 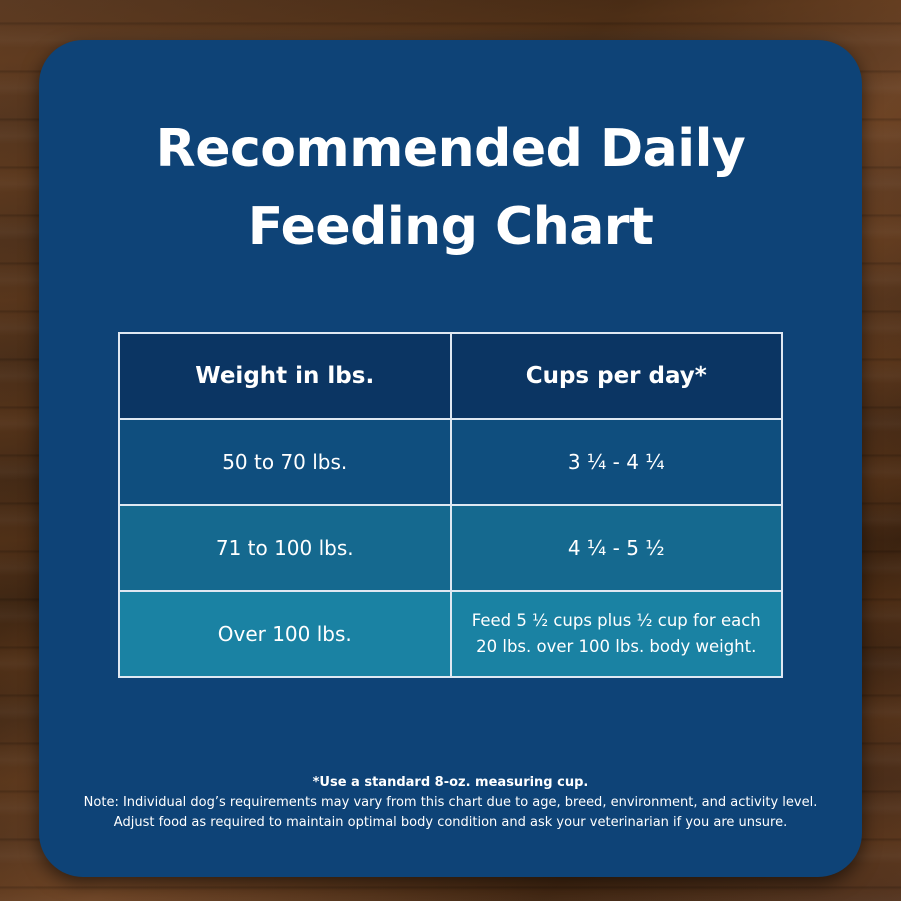 I want to click on column-header-cups: Cups per day*, so click(x=616, y=376).